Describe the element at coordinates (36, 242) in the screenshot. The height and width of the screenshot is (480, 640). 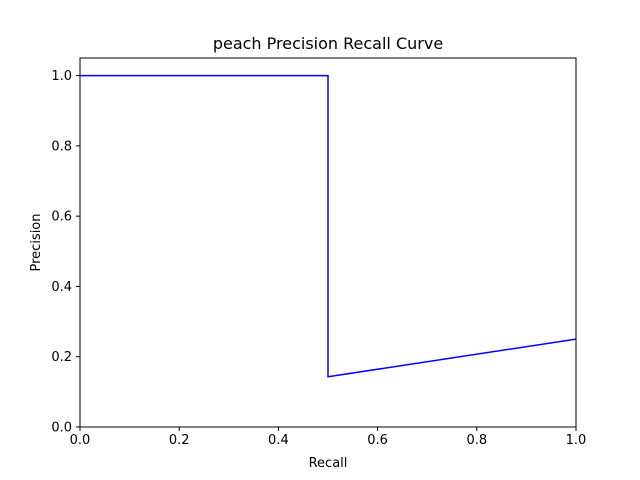
I see `y-axis-label: Precision` at that location.